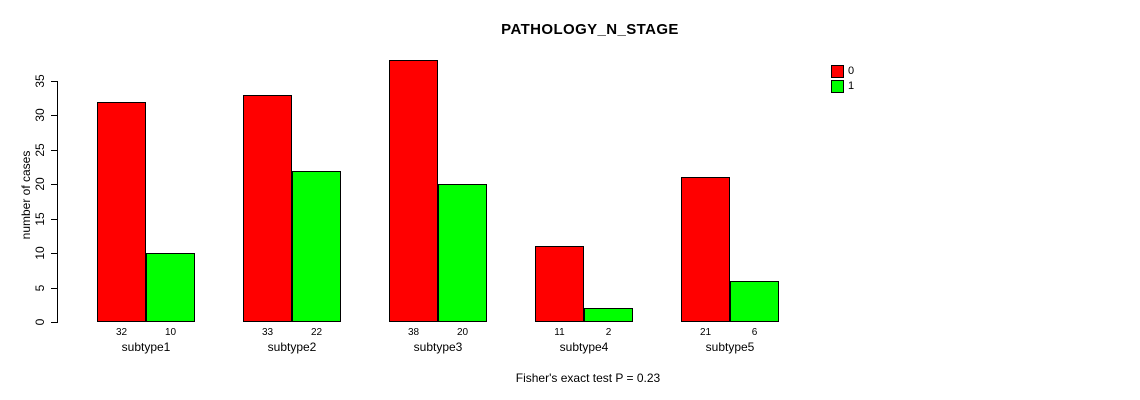 The width and height of the screenshot is (1140, 400). Describe the element at coordinates (121, 332) in the screenshot. I see `bar-value-label: 32` at that location.